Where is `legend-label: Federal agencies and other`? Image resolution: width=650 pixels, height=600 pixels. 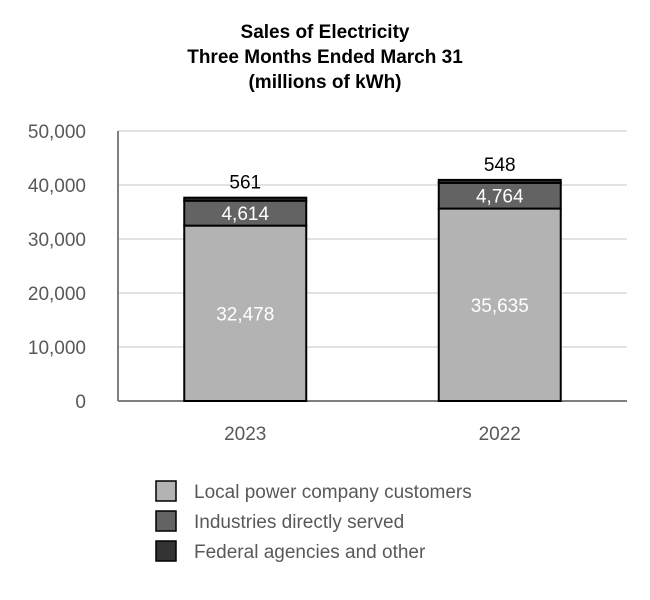
legend-label: Federal agencies and other is located at coordinates (310, 552).